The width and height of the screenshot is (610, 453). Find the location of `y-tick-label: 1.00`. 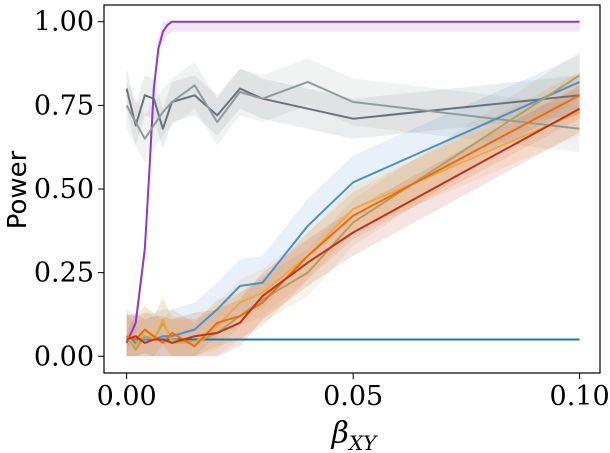

y-tick-label: 1.00 is located at coordinates (64, 22).